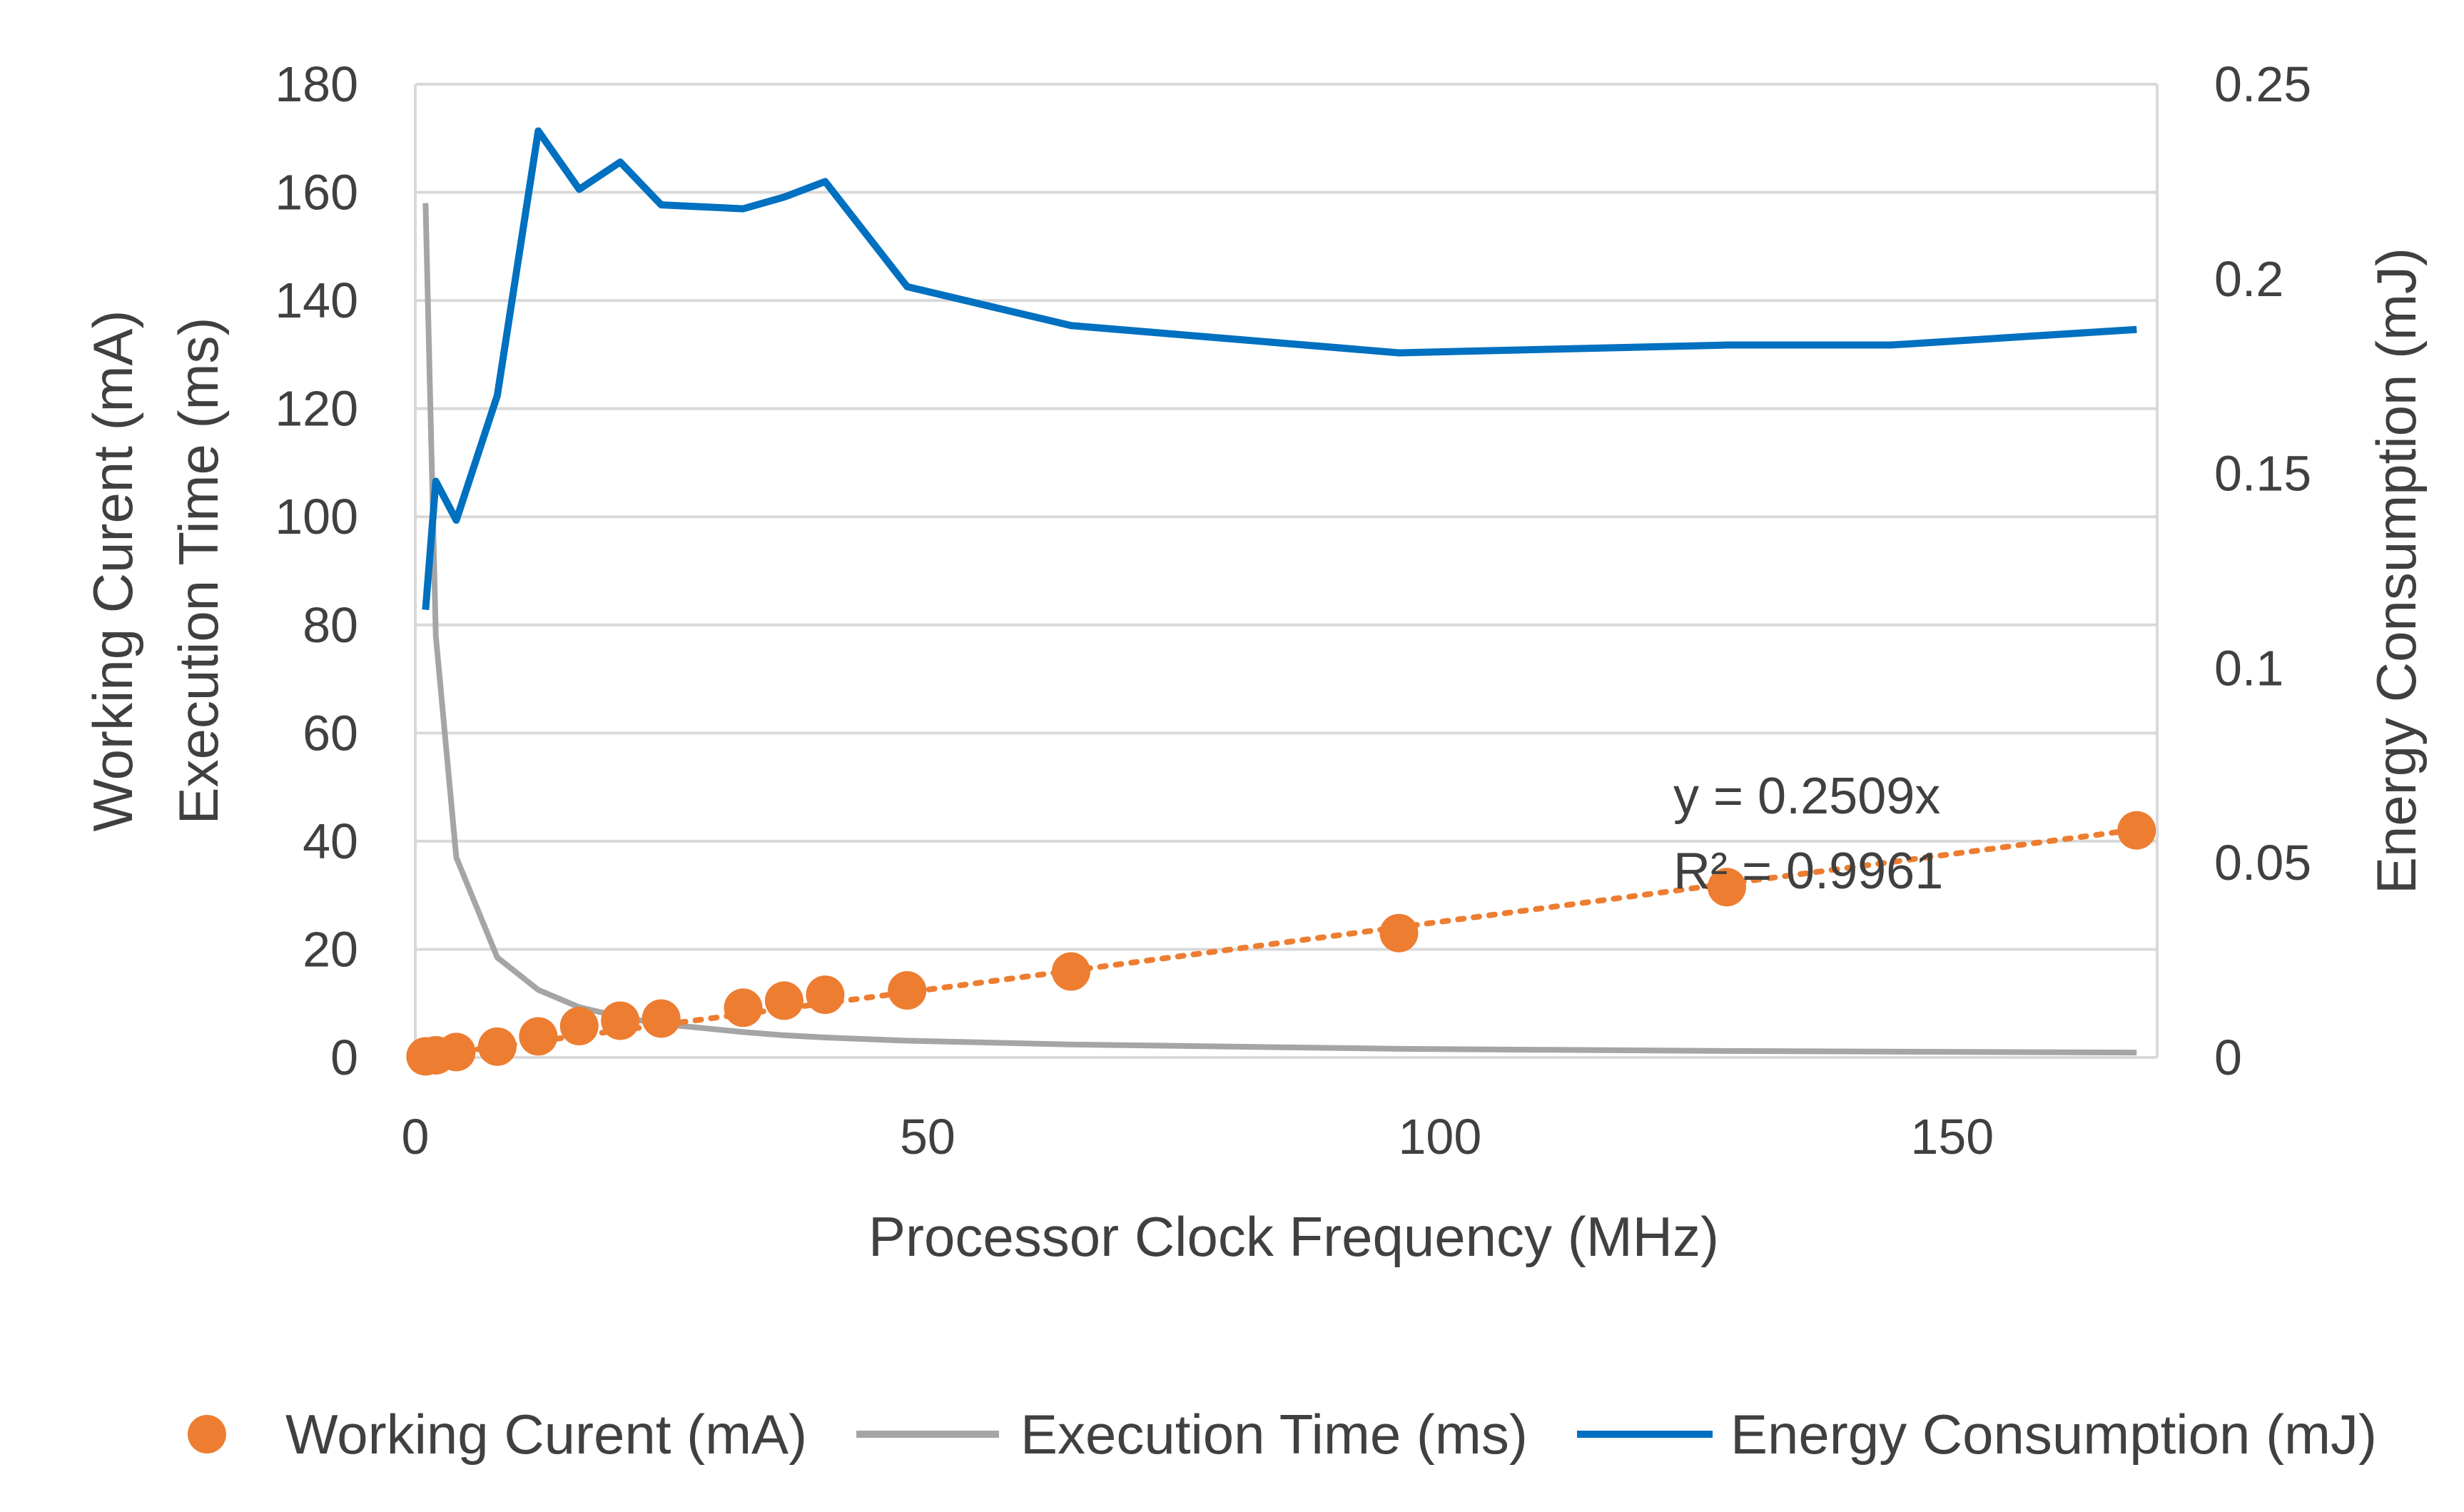  I want to click on y-left-tick-label-0: 0, so click(344, 1058).